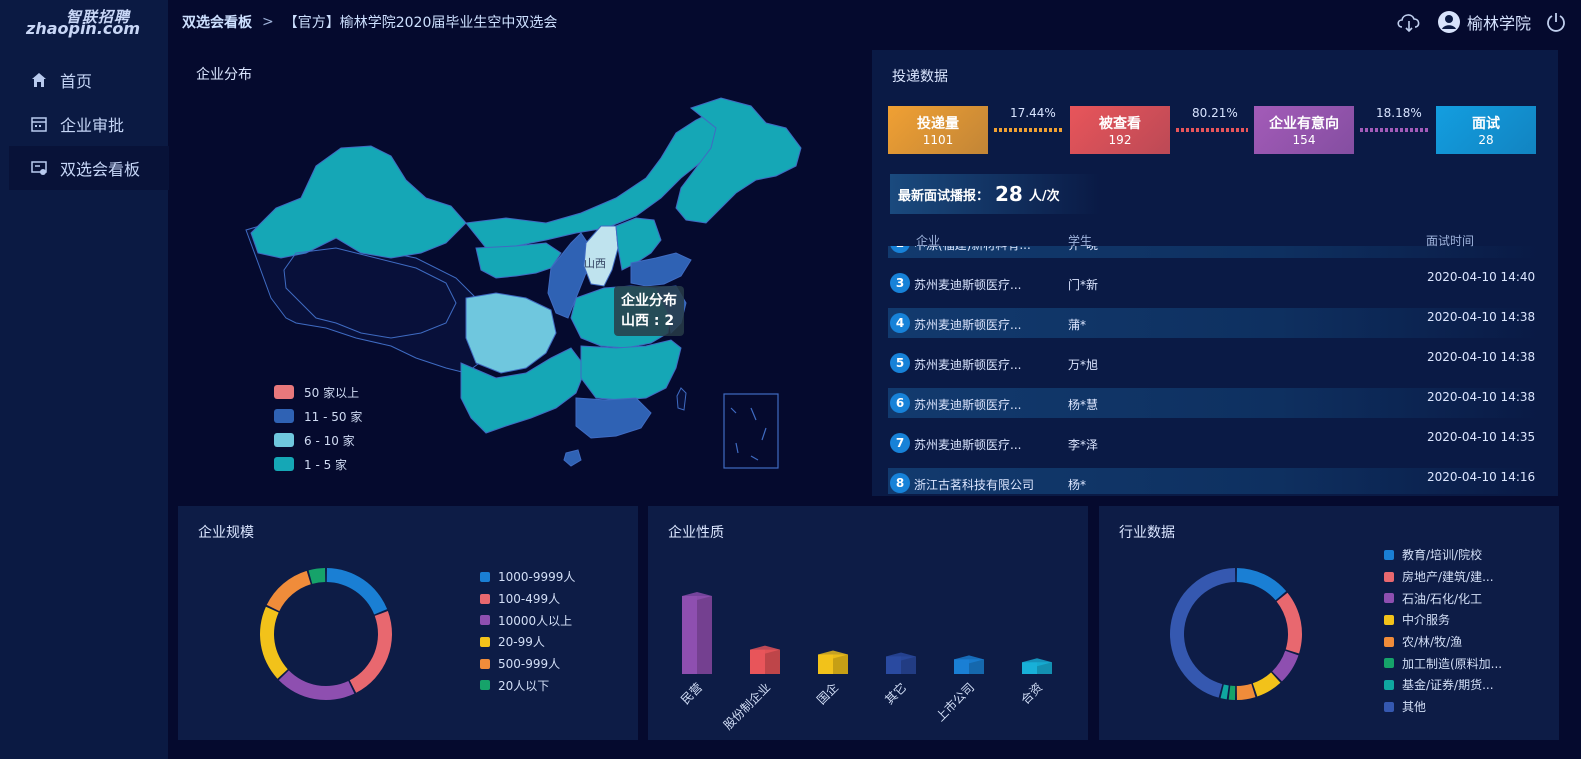 This screenshot has width=1581, height=759. What do you see at coordinates (1077, 485) in the screenshot?
I see `row-student: 杨*` at bounding box center [1077, 485].